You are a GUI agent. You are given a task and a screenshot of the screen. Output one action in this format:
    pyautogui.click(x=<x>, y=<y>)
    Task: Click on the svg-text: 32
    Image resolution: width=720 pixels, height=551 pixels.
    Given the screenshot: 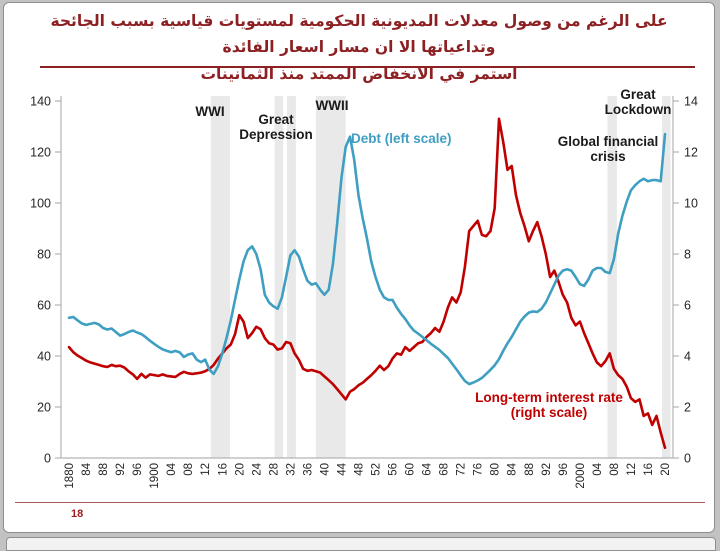 What is the action you would take?
    pyautogui.click(x=291, y=469)
    